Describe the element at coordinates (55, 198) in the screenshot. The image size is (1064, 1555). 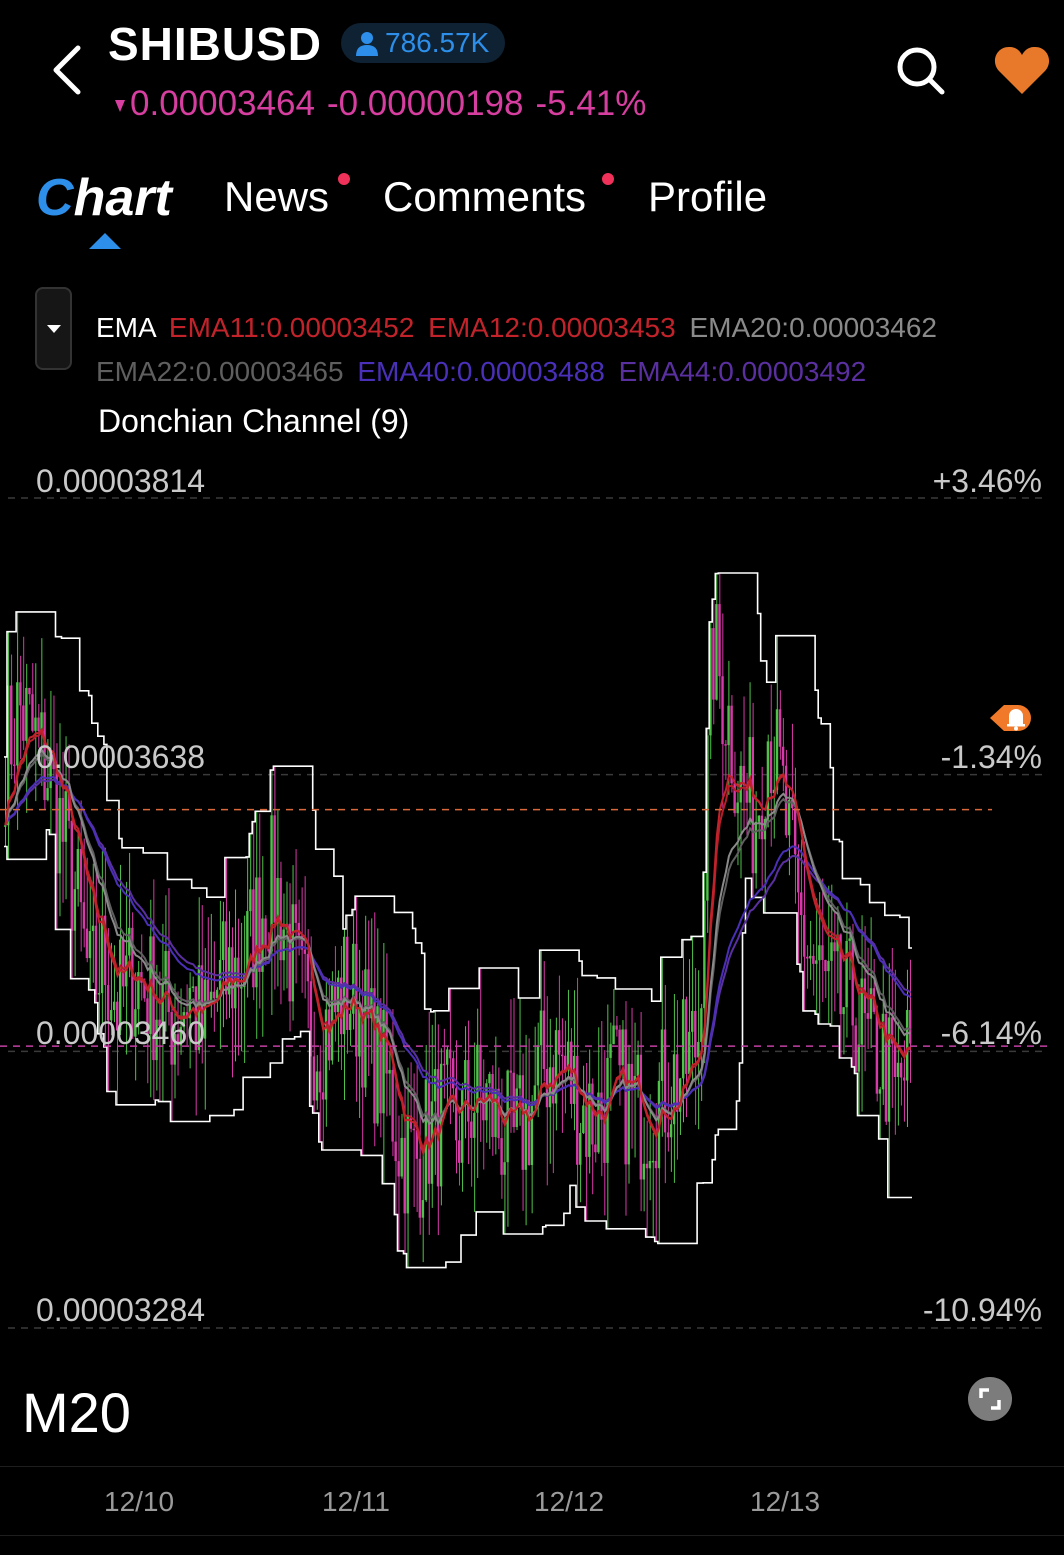
I see `tab-chart-first-letter: C` at that location.